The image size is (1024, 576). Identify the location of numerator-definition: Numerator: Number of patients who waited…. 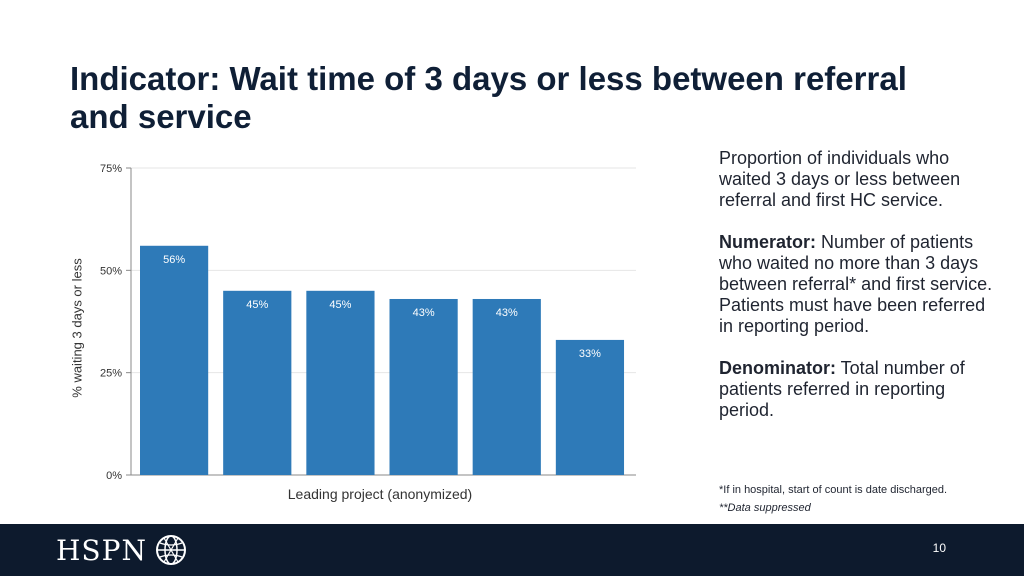
(856, 284).